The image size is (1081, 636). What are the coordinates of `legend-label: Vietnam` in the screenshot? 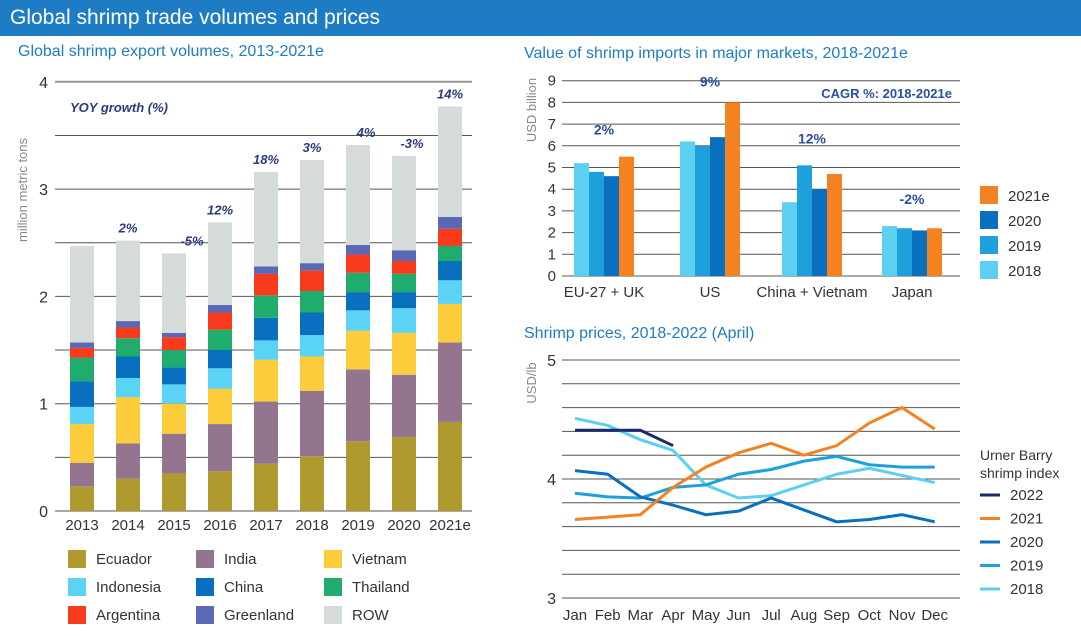 It's located at (379, 559).